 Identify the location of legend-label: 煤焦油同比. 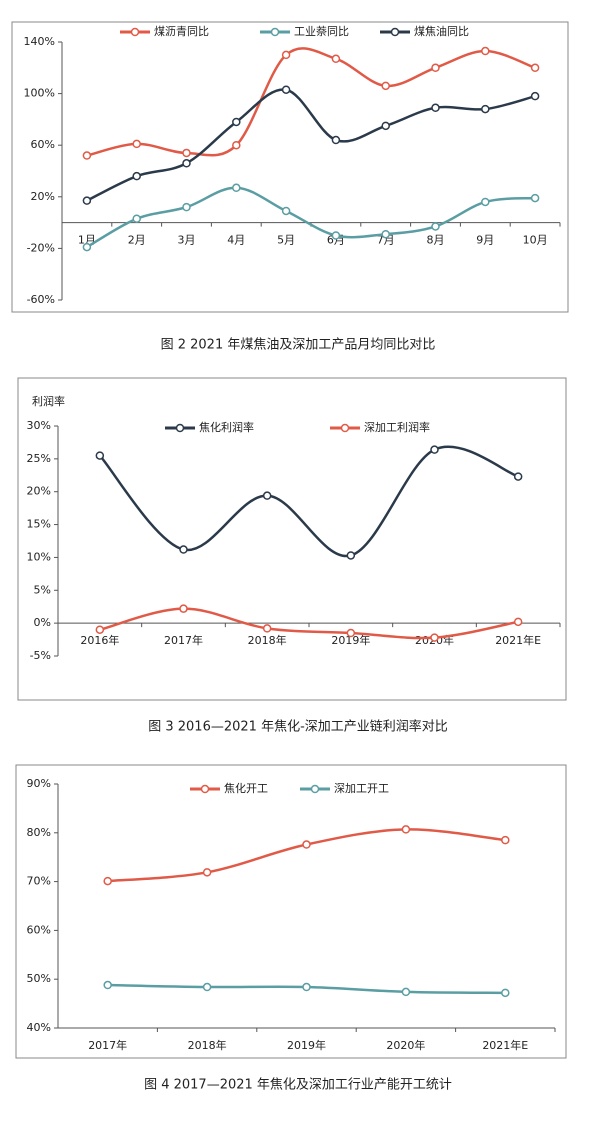
(441, 31).